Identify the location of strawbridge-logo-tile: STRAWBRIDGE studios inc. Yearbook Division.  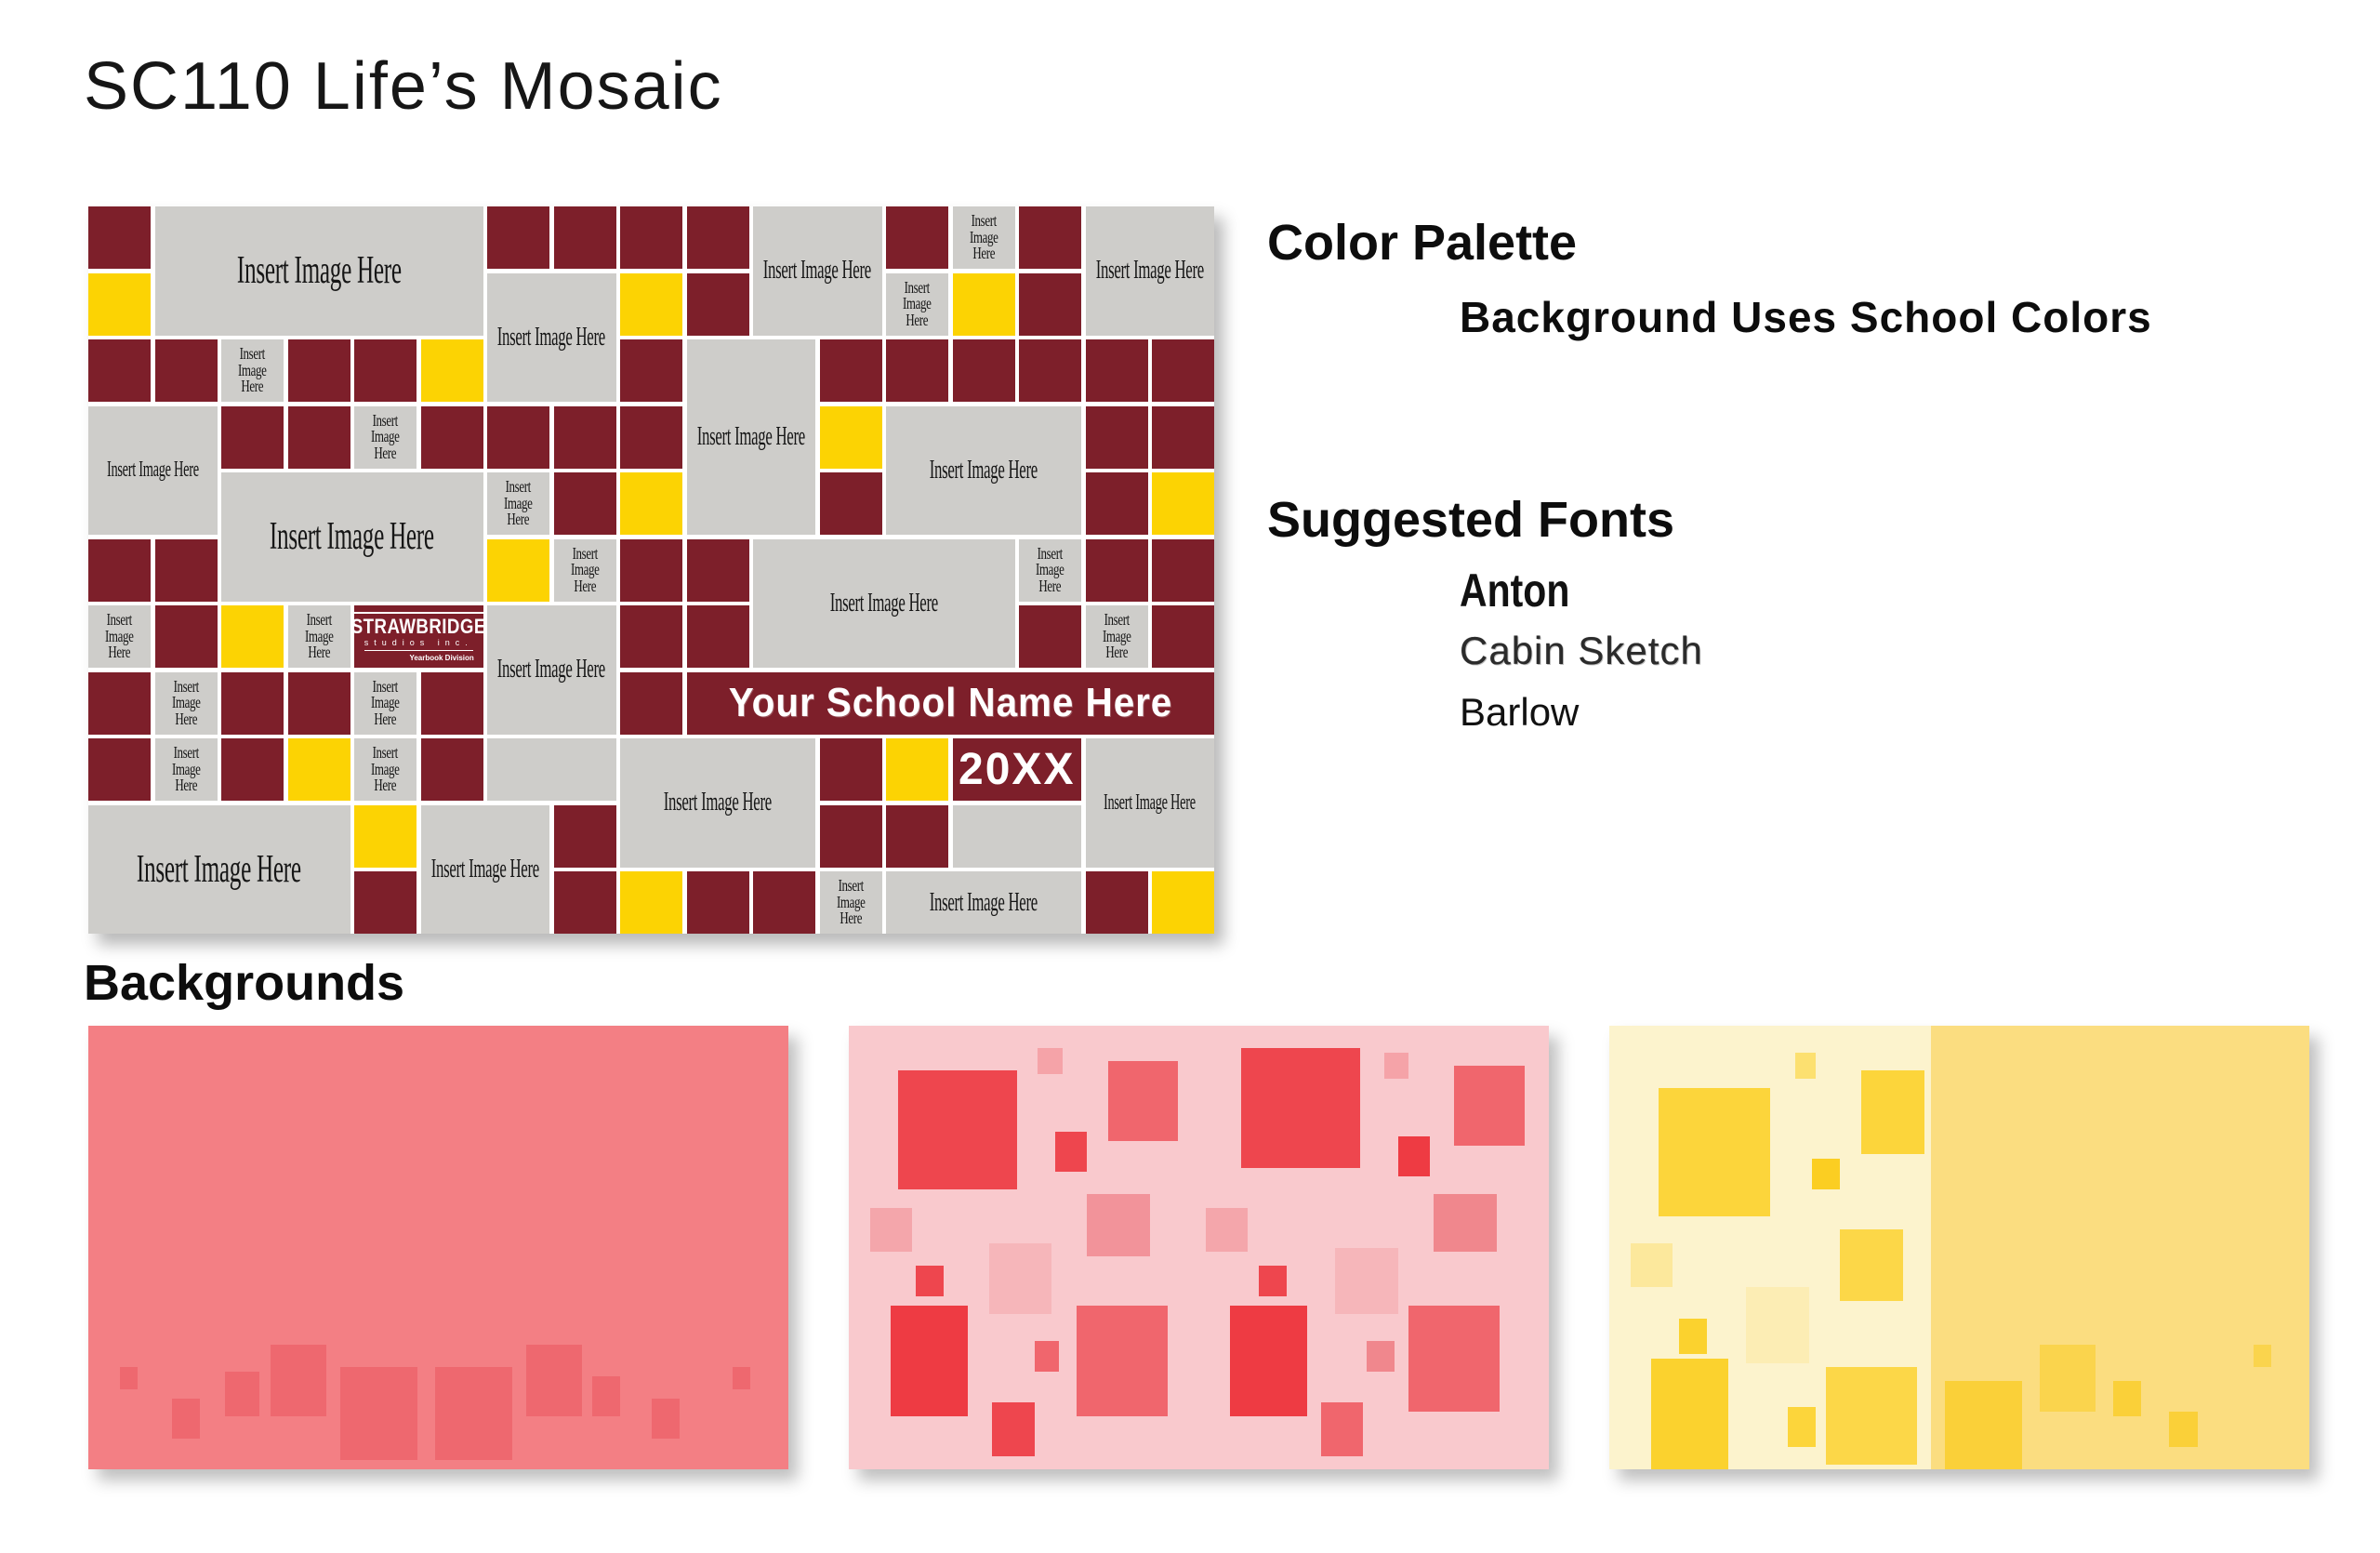
(418, 636).